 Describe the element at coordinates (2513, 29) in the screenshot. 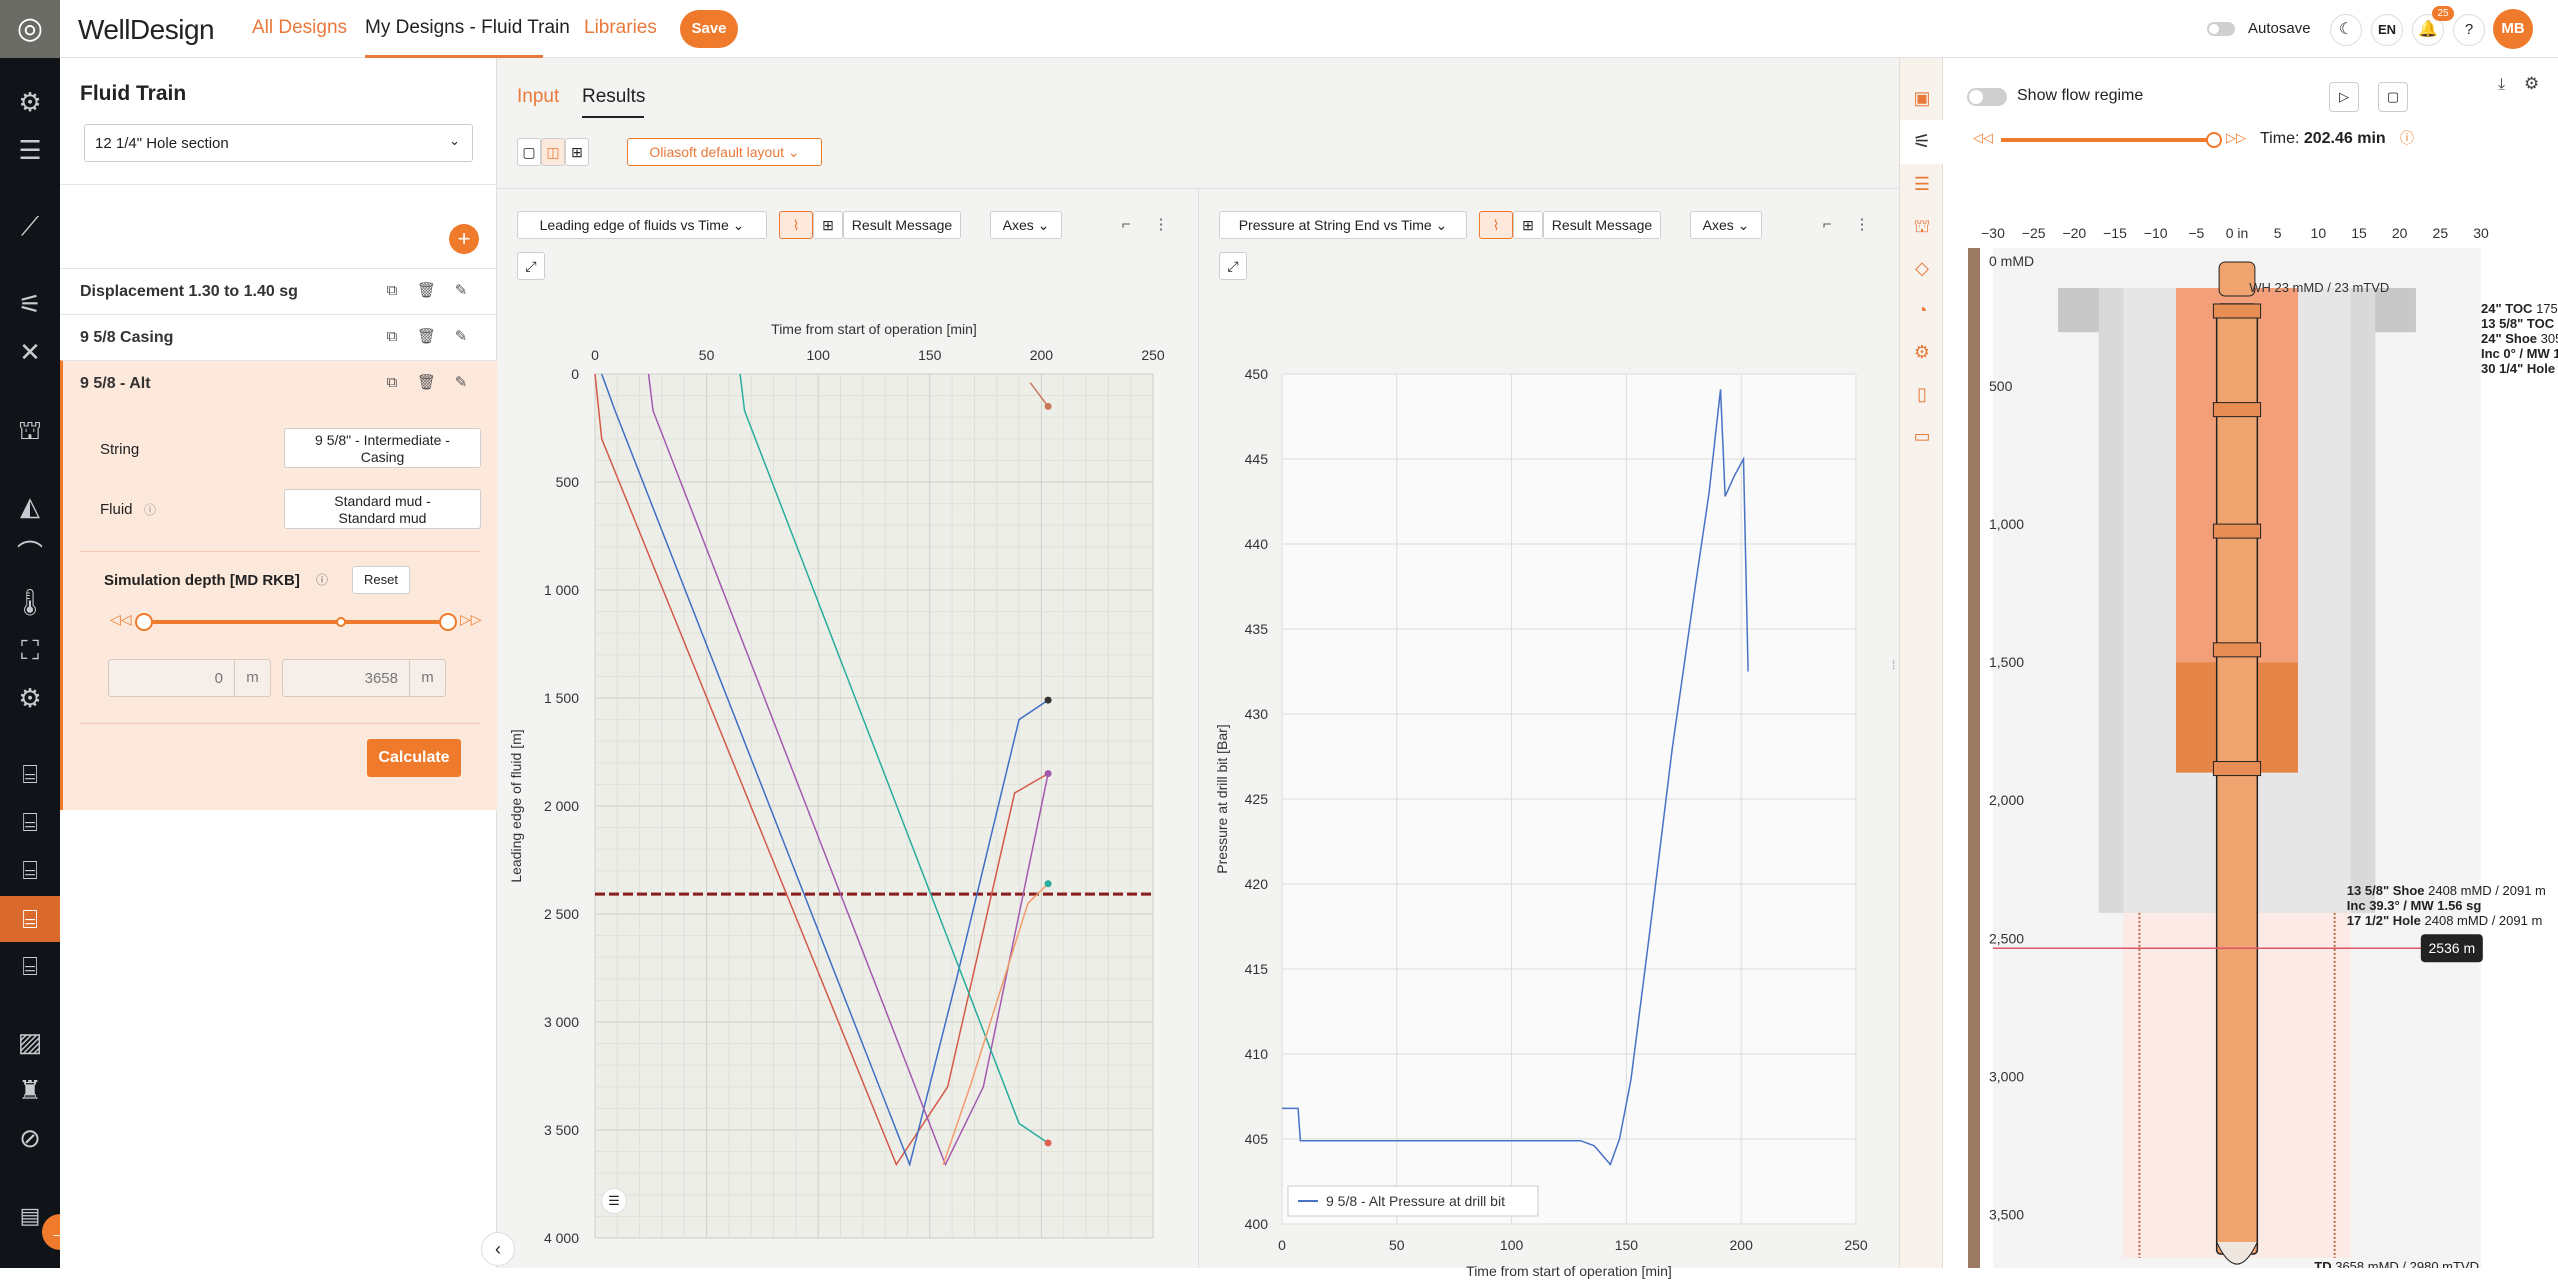

I see `user-avatar: MB` at that location.